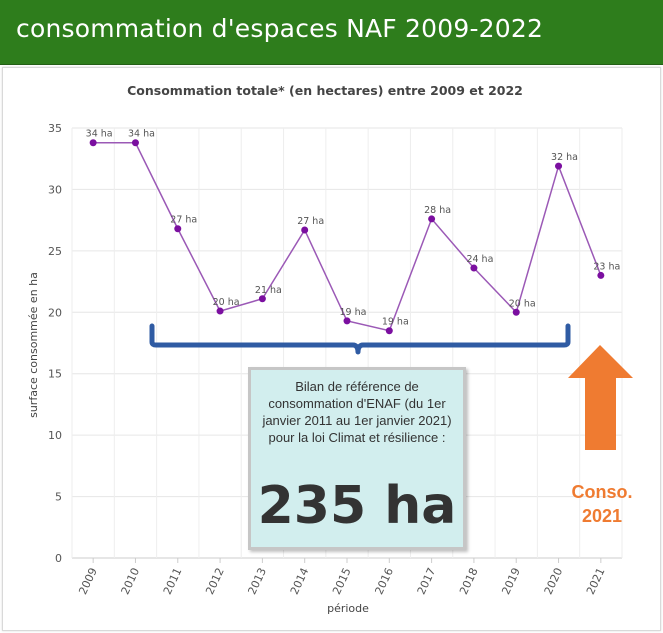  What do you see at coordinates (58, 558) in the screenshot?
I see `y-tick-label: 0` at bounding box center [58, 558].